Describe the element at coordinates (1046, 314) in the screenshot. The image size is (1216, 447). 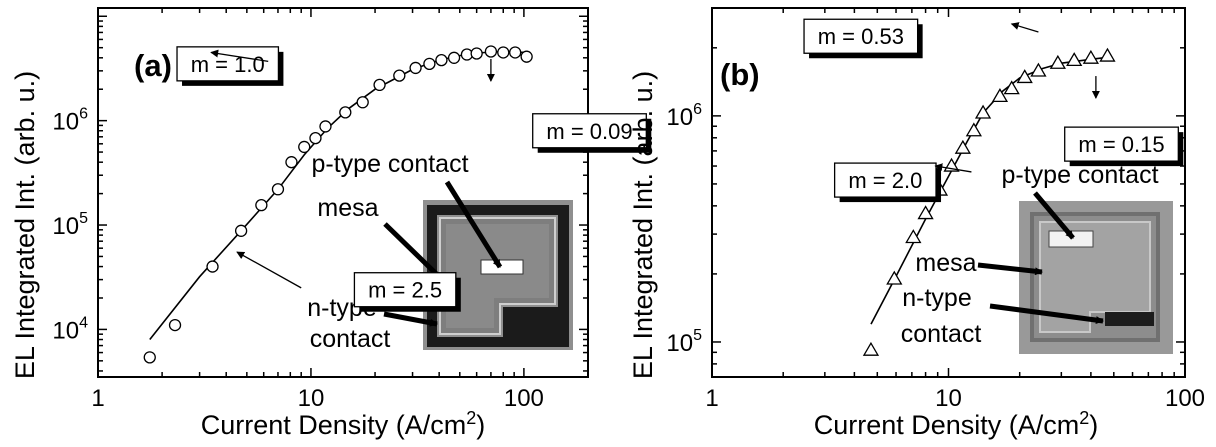
I see `inset-arrow-n-contact-b` at that location.